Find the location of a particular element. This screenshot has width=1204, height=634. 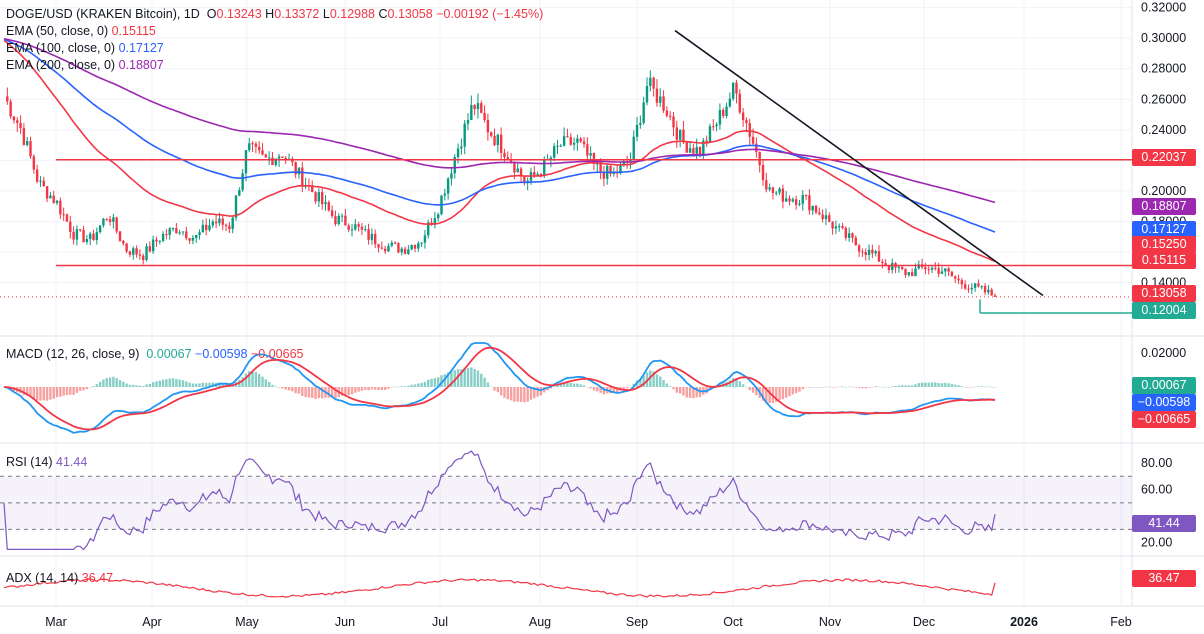

ema50-legend: EMA (50, close, 0) 0.15115 is located at coordinates (81, 31).